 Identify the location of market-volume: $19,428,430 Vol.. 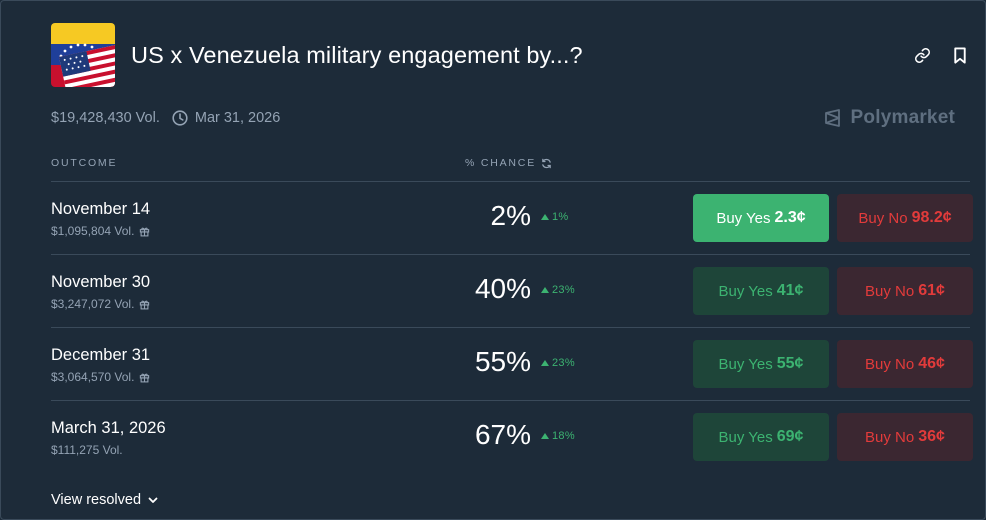
(105, 118).